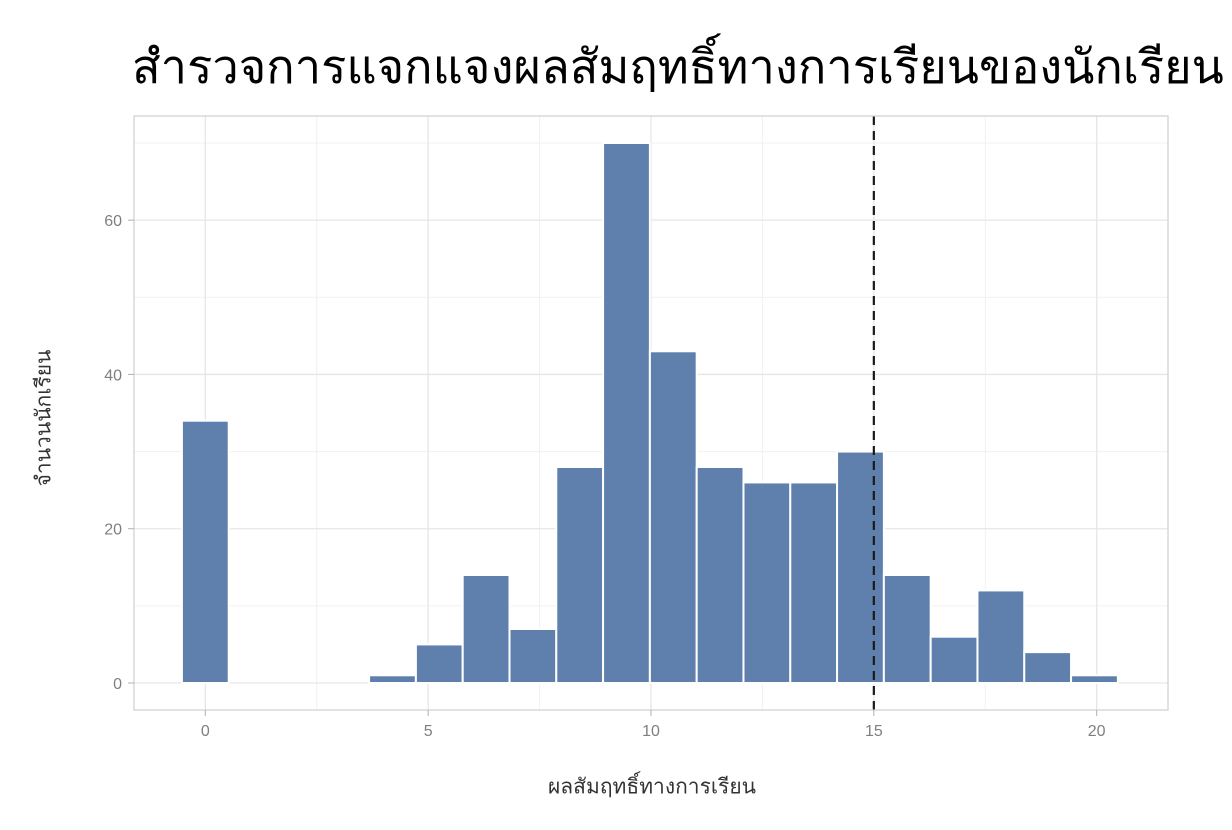 The height and width of the screenshot is (830, 1232). I want to click on x-tick-label: 10, so click(651, 731).